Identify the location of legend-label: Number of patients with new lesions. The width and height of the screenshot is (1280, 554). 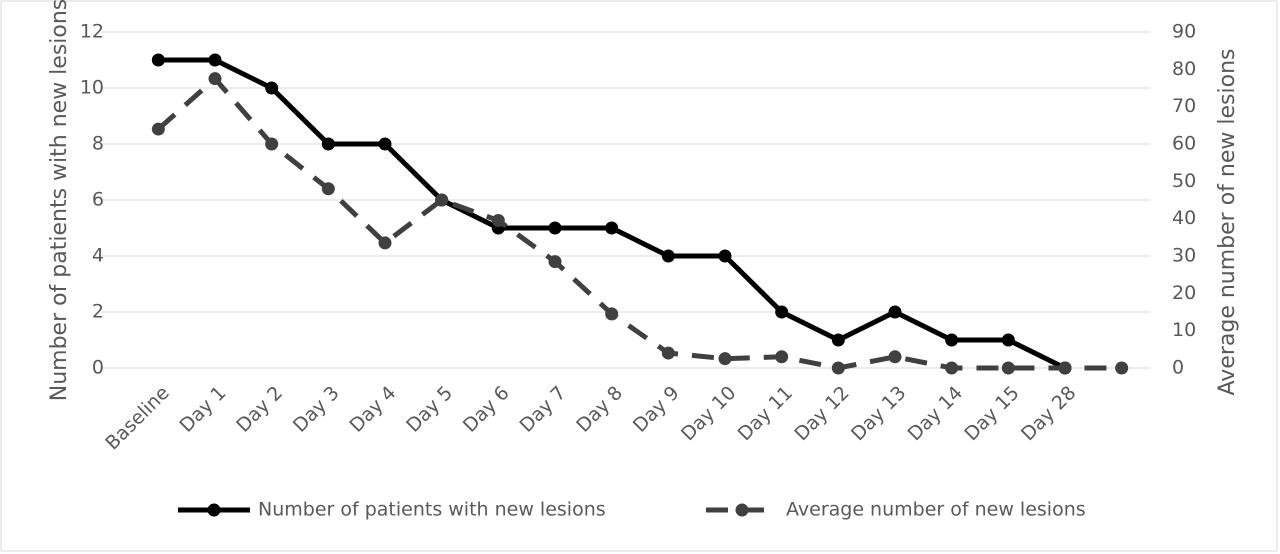
(432, 510).